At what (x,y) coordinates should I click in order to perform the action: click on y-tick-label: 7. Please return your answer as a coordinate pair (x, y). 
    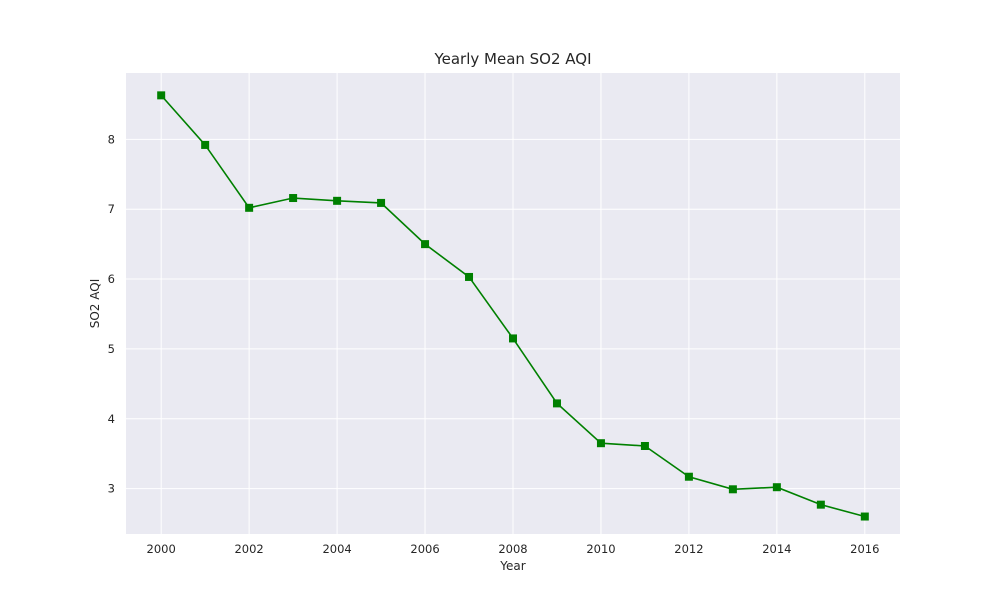
    Looking at the image, I should click on (111, 209).